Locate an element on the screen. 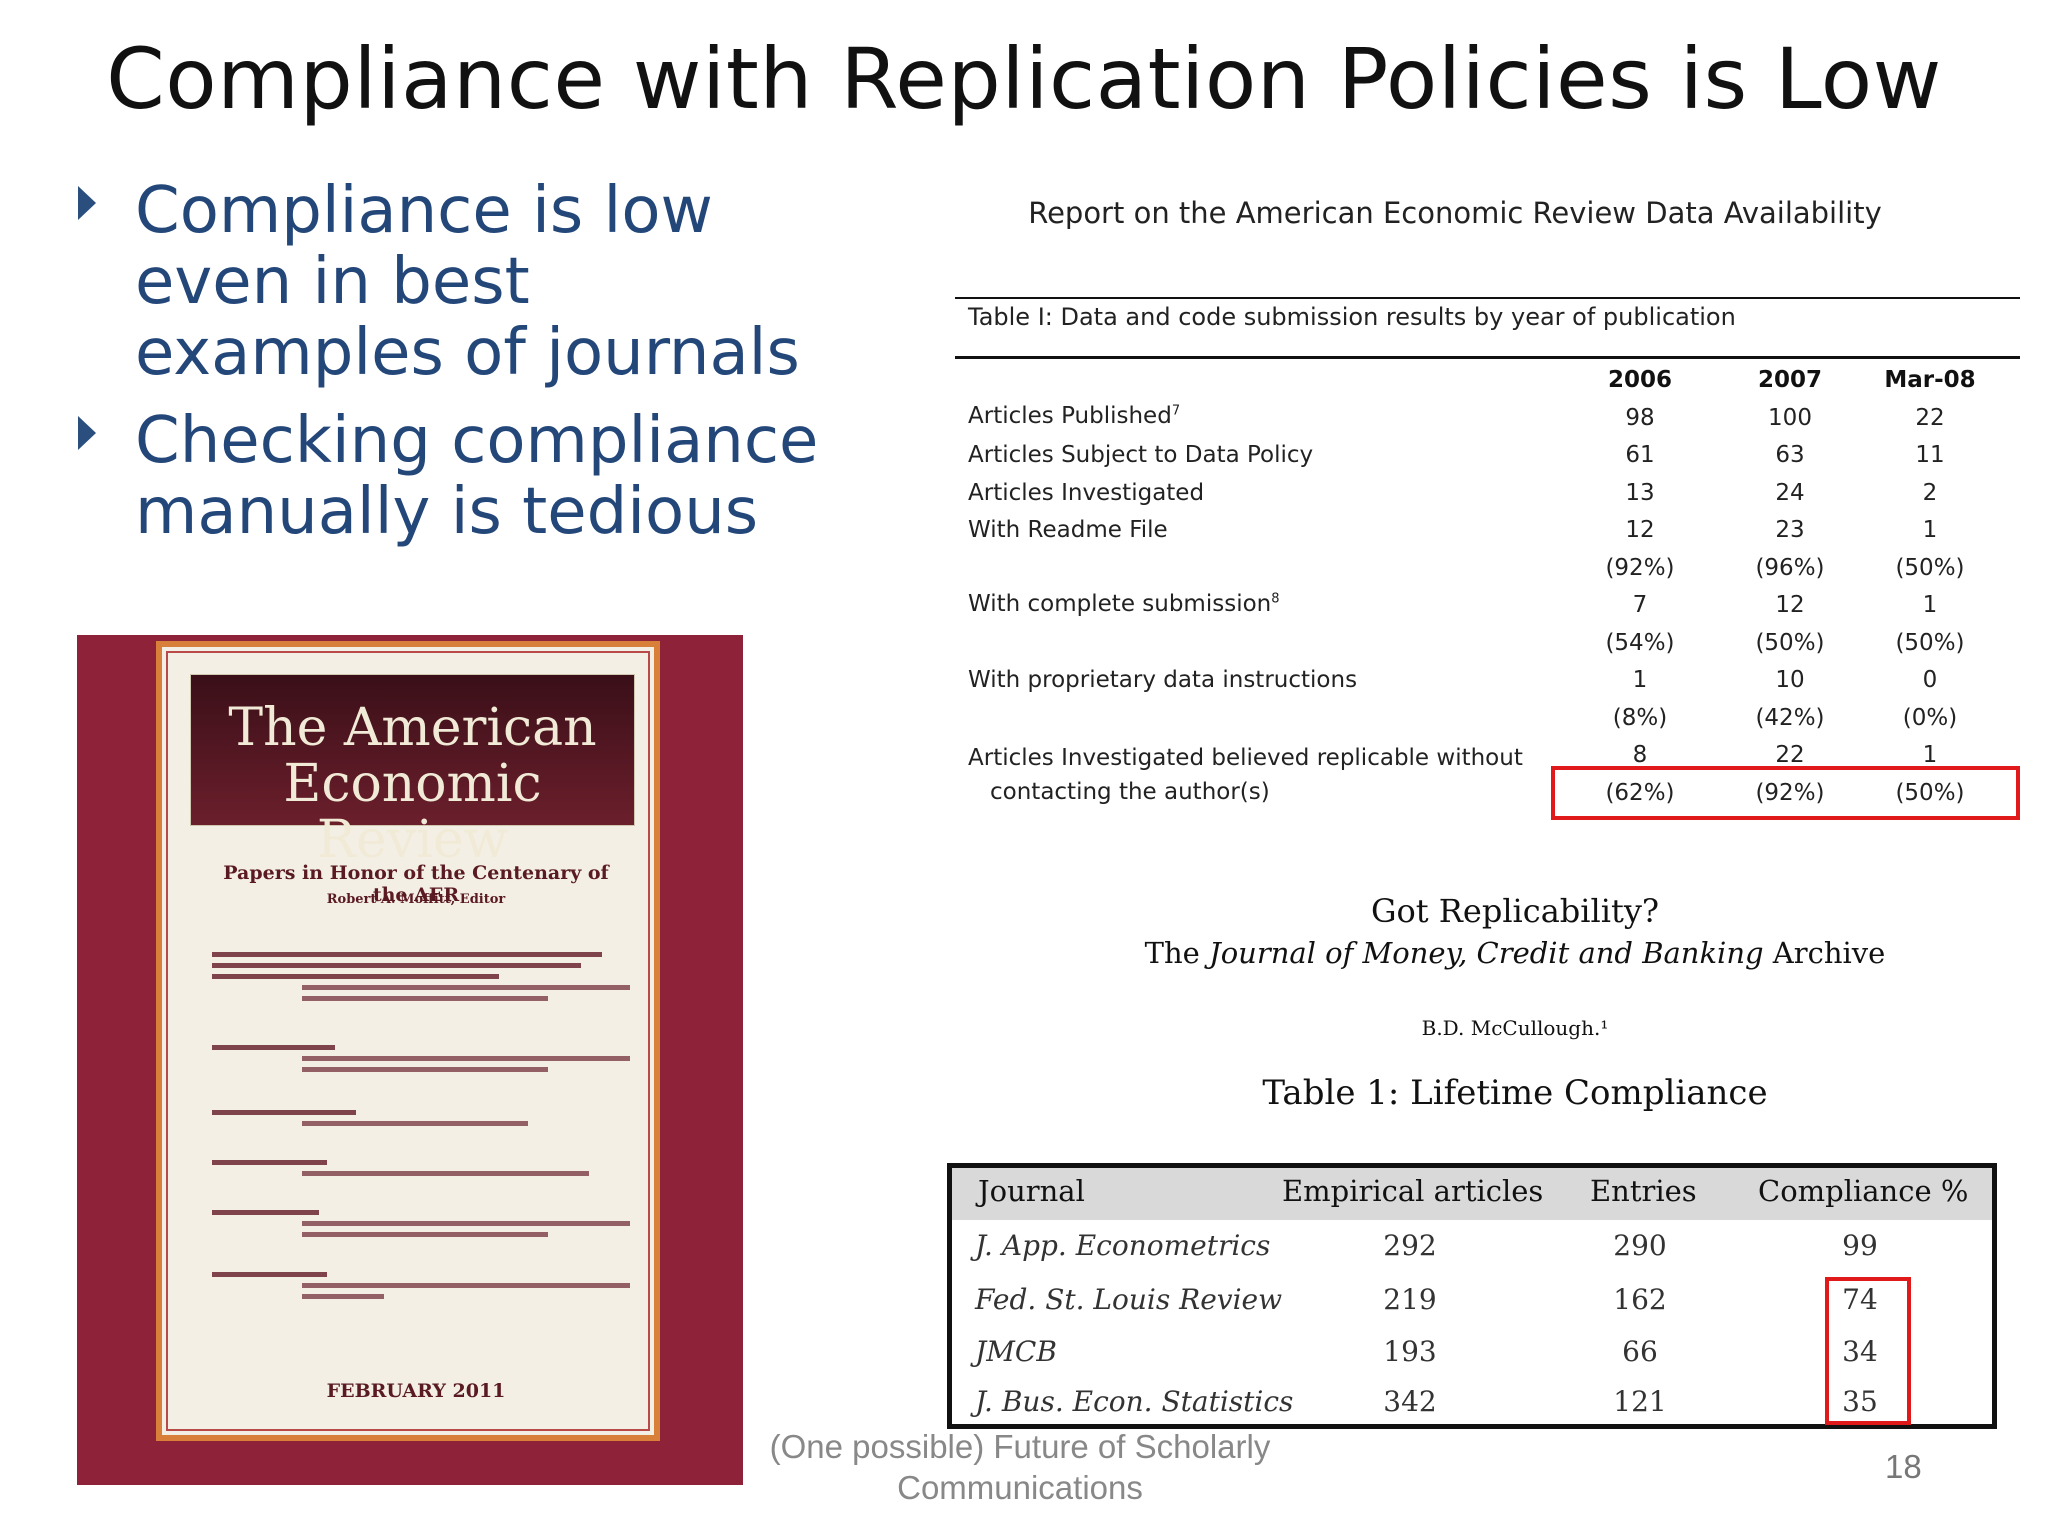 This screenshot has width=2048, height=1536. jmcb-cell: 121 is located at coordinates (1640, 1401).